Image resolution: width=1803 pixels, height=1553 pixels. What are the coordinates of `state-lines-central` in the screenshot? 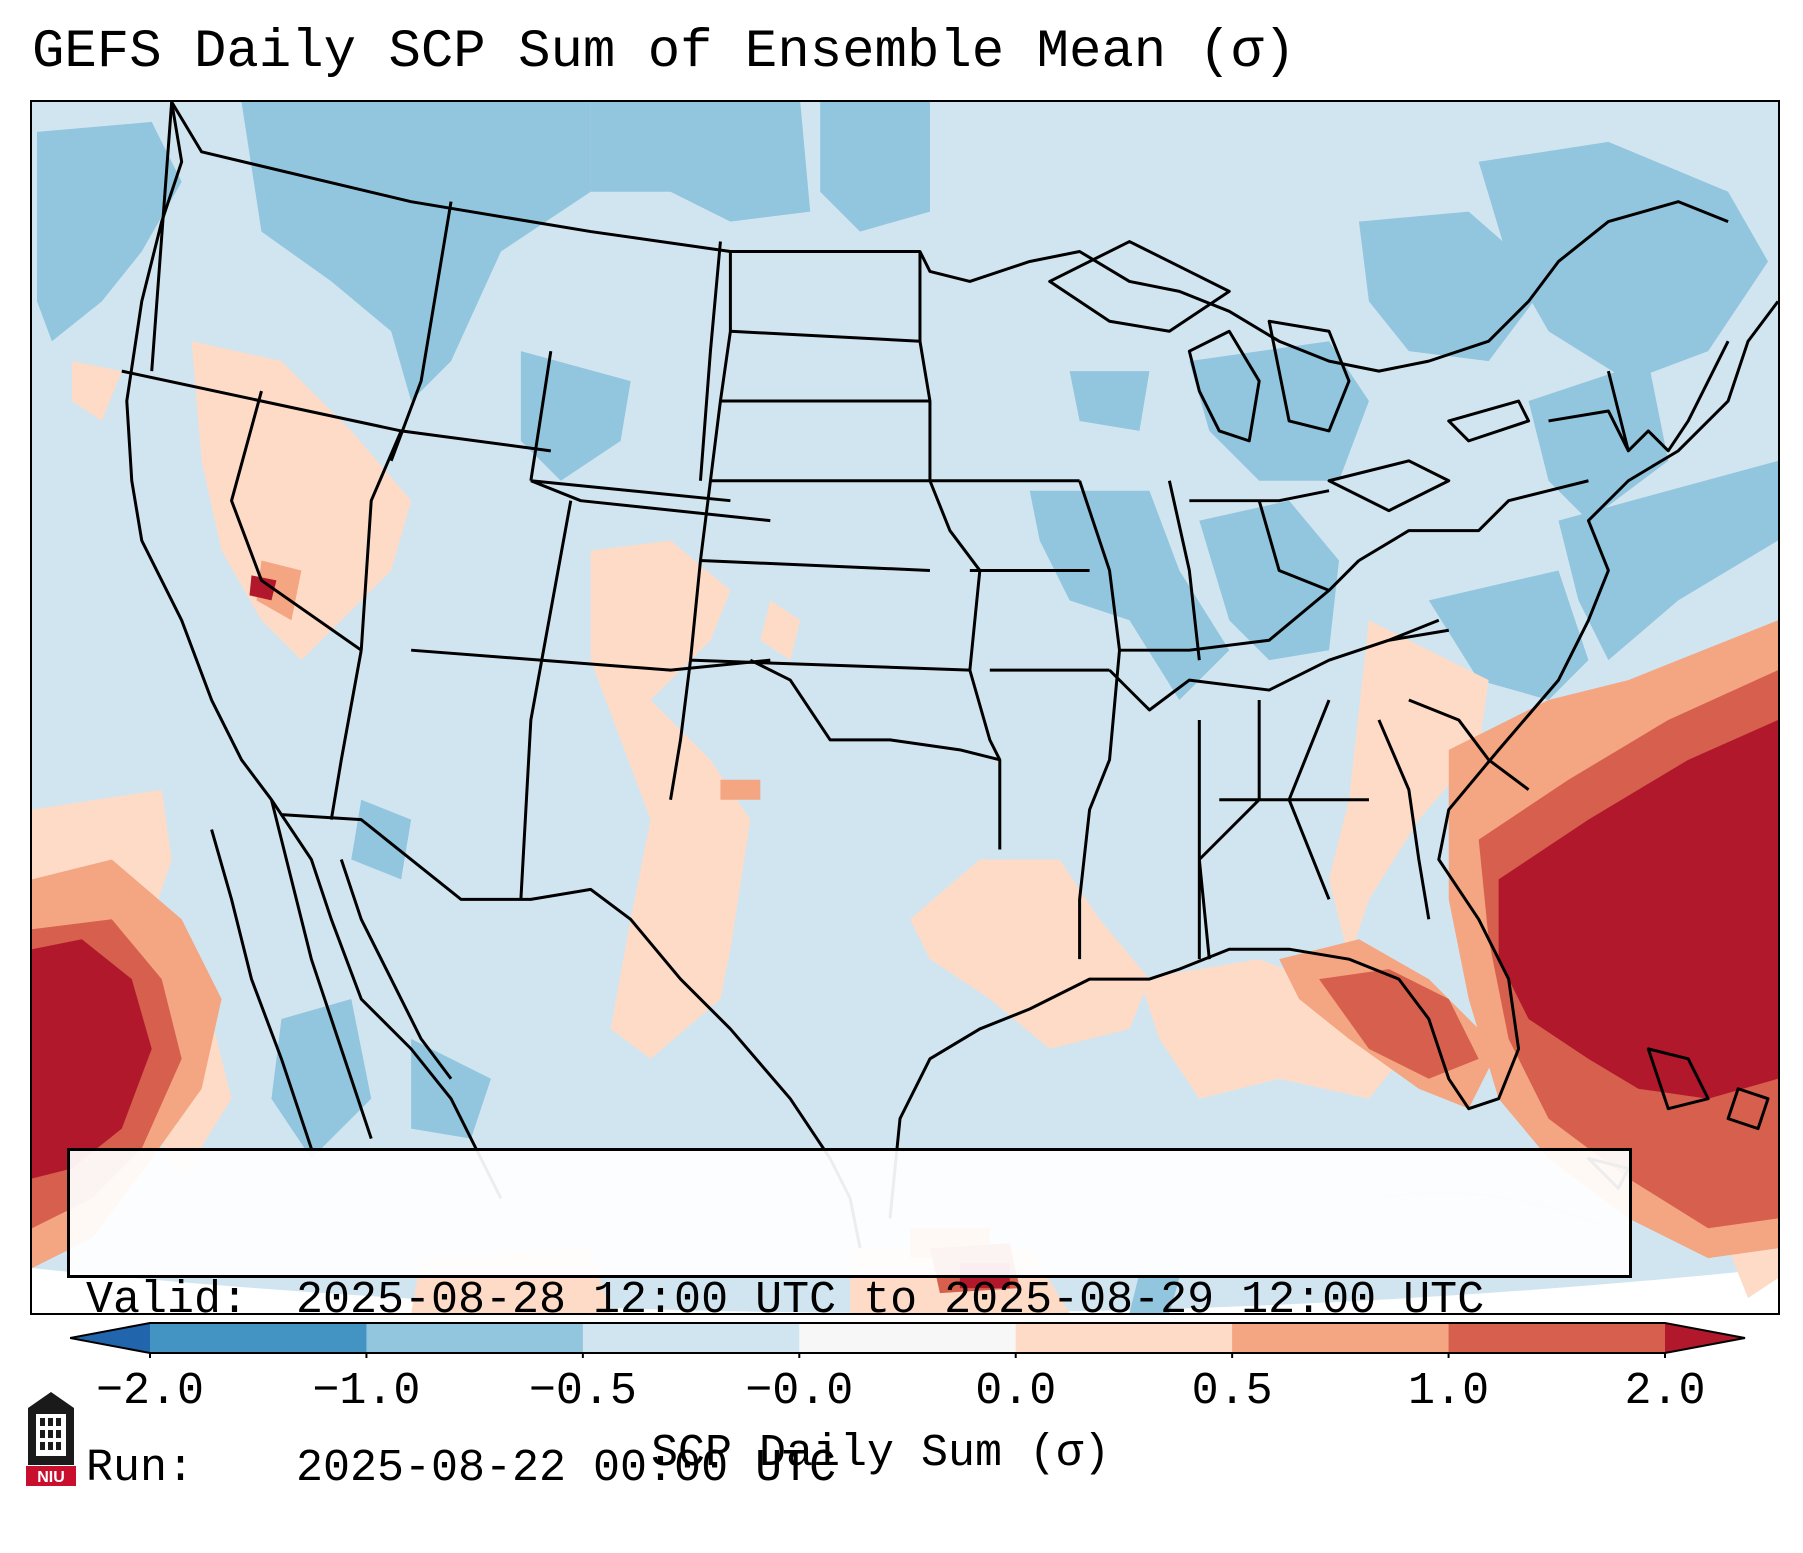 It's located at (889, 550).